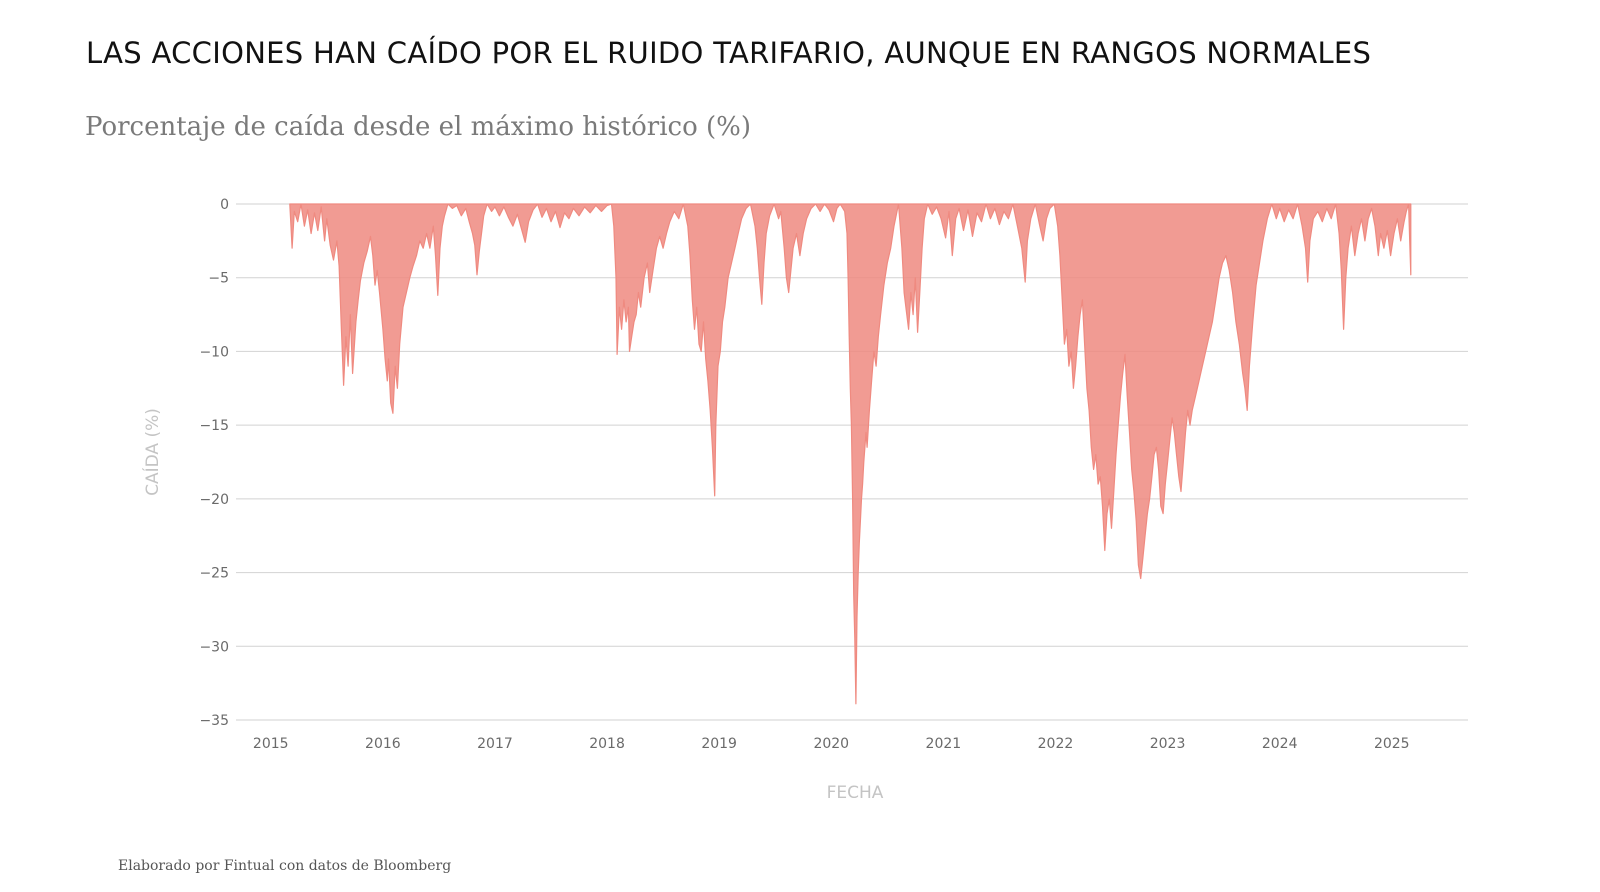 Image resolution: width=1600 pixels, height=892 pixels. I want to click on x-tick-label: 2015, so click(271, 744).